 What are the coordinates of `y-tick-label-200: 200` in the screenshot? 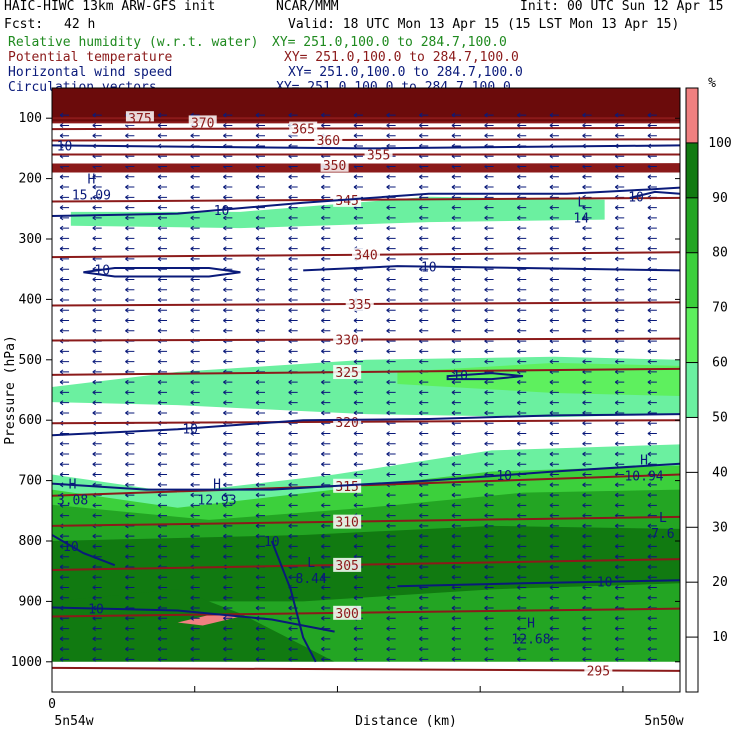 It's located at (30, 179).